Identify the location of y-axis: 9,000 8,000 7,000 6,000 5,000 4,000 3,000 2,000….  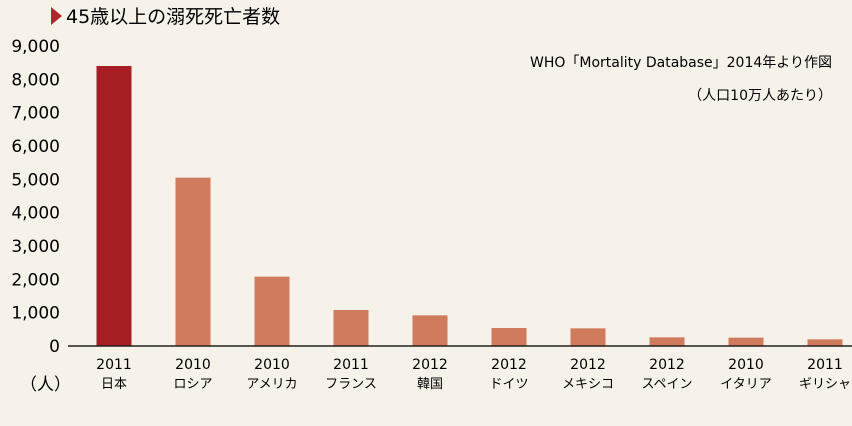
(35, 197).